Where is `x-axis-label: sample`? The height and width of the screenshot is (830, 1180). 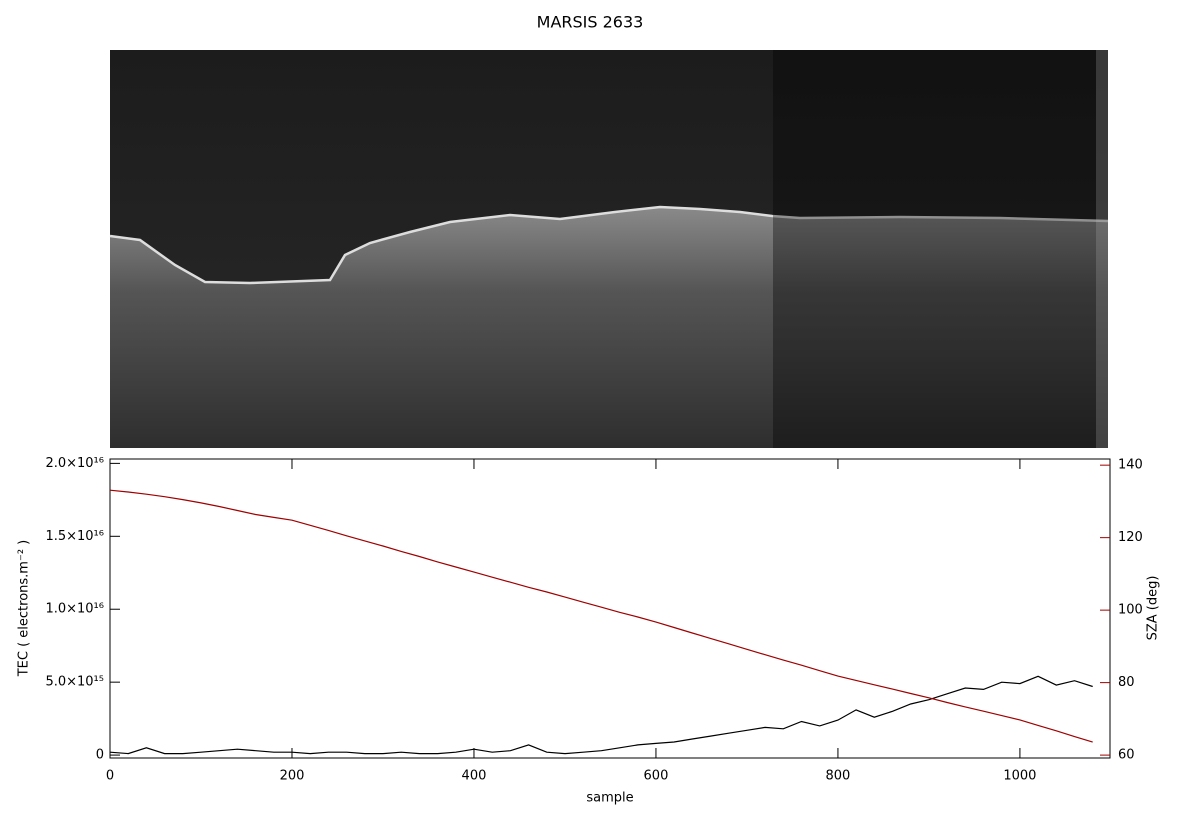 x-axis-label: sample is located at coordinates (609, 798).